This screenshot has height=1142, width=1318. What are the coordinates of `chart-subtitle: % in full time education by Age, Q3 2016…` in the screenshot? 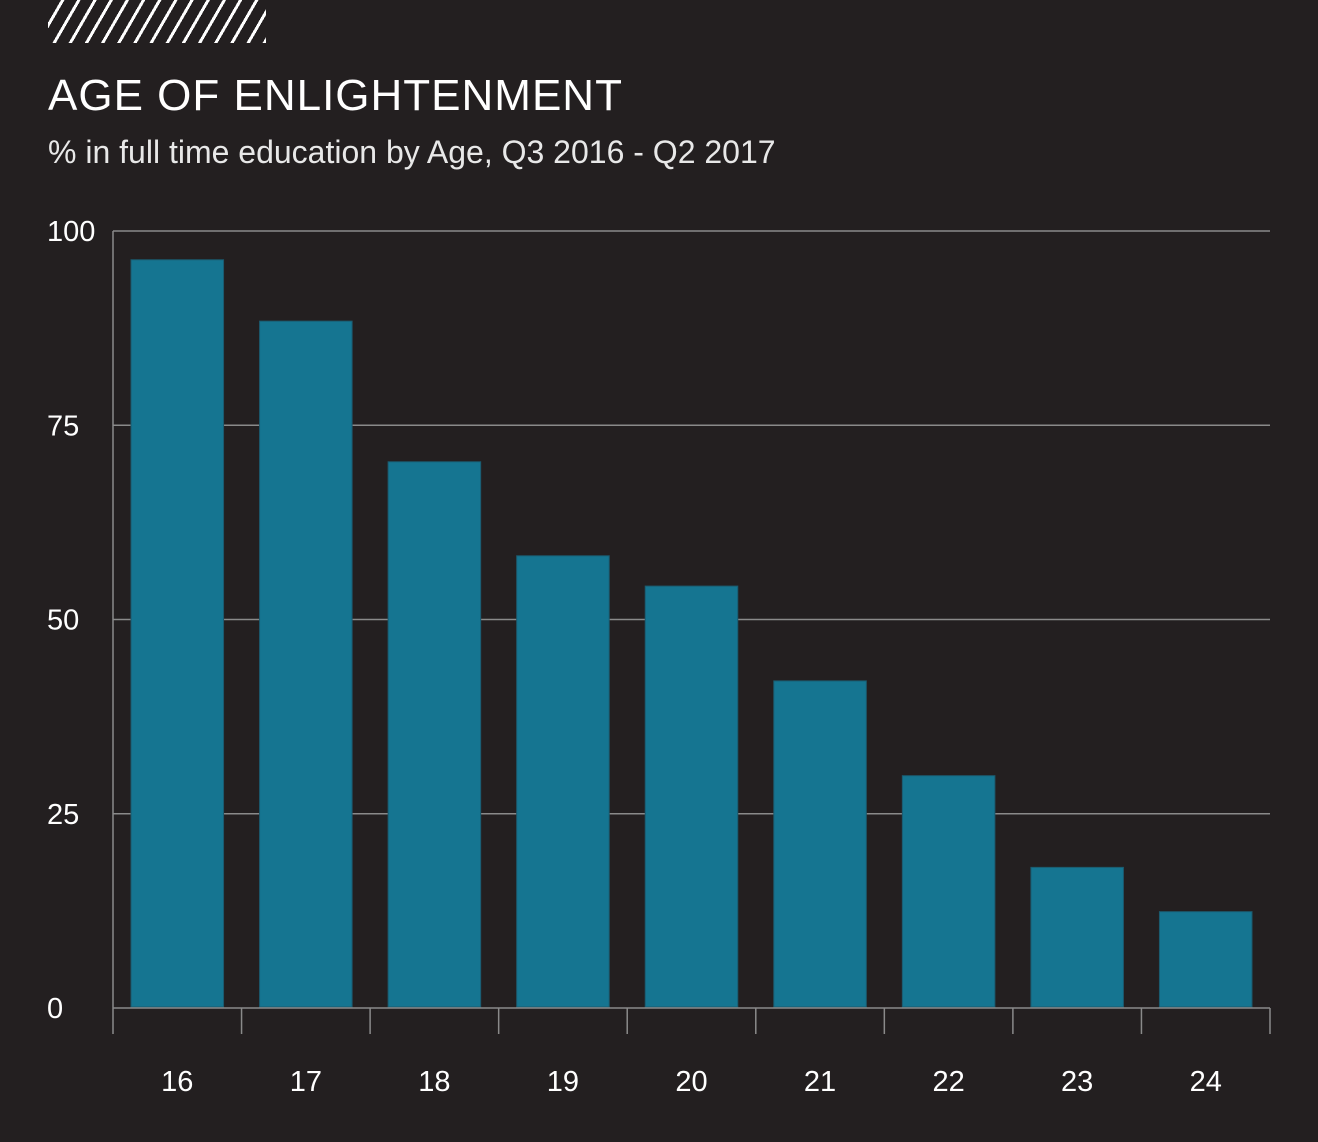 It's located at (412, 152).